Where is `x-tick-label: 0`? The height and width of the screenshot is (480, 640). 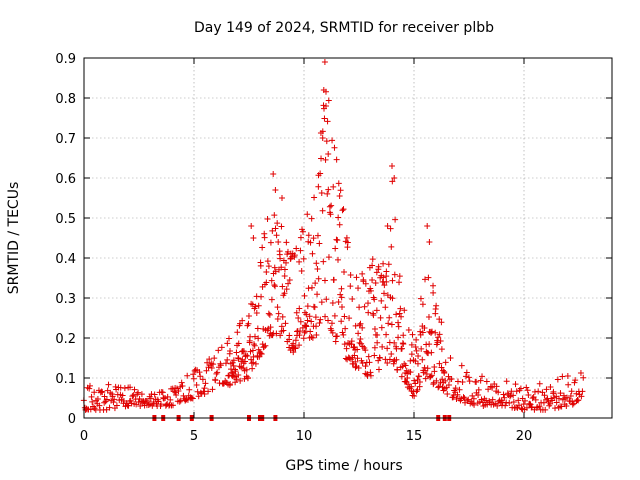
x-tick-label: 0 is located at coordinates (84, 436).